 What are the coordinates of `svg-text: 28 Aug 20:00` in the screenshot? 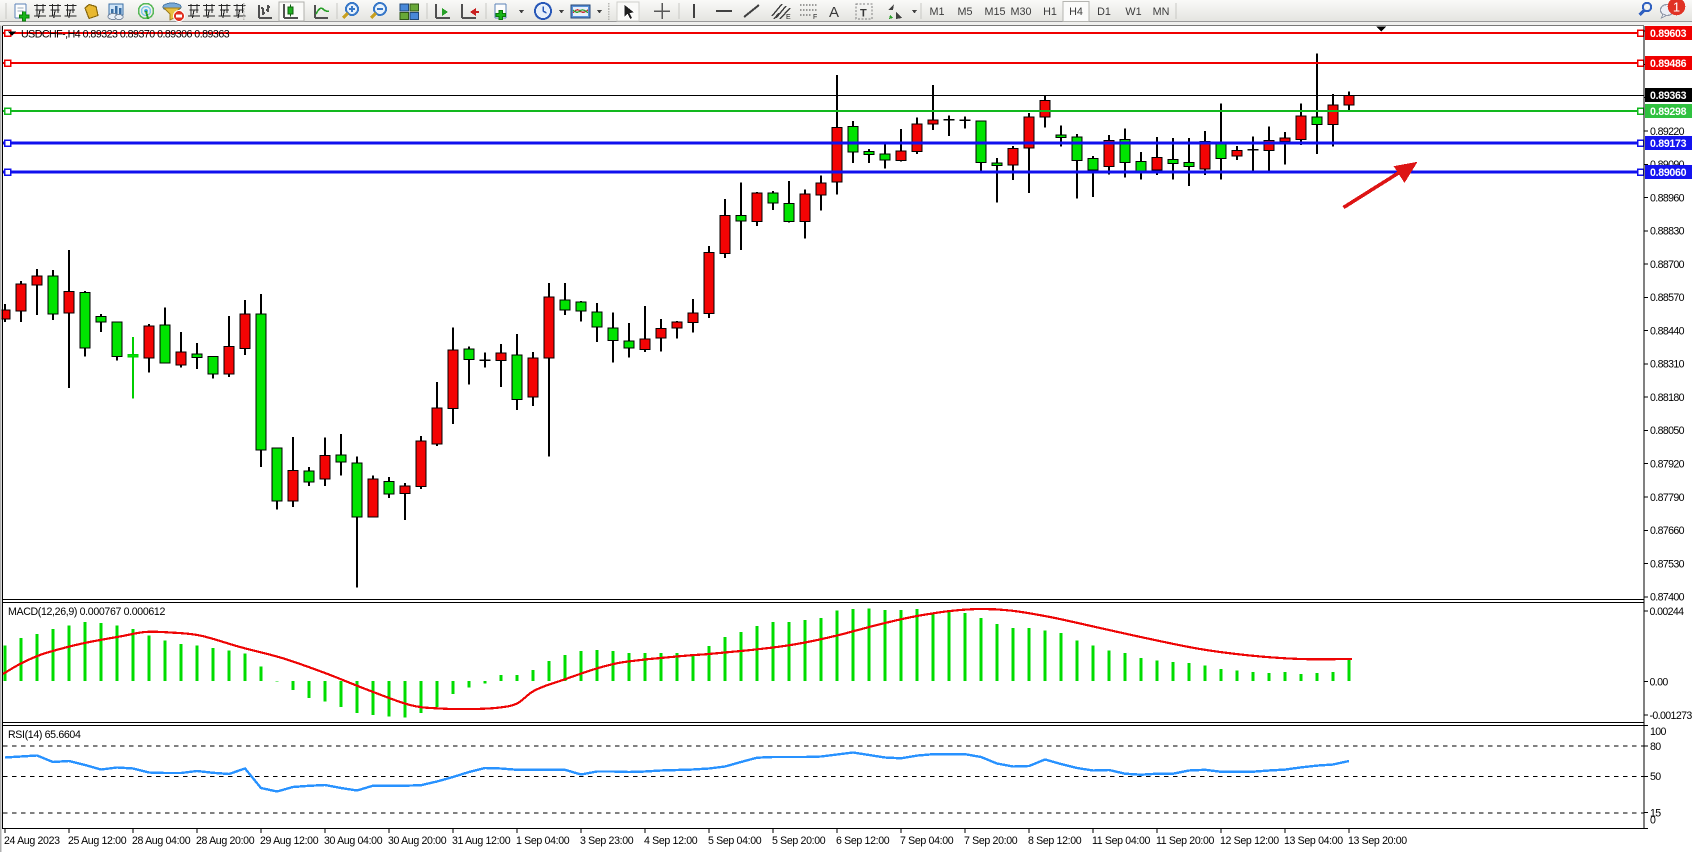 It's located at (225, 841).